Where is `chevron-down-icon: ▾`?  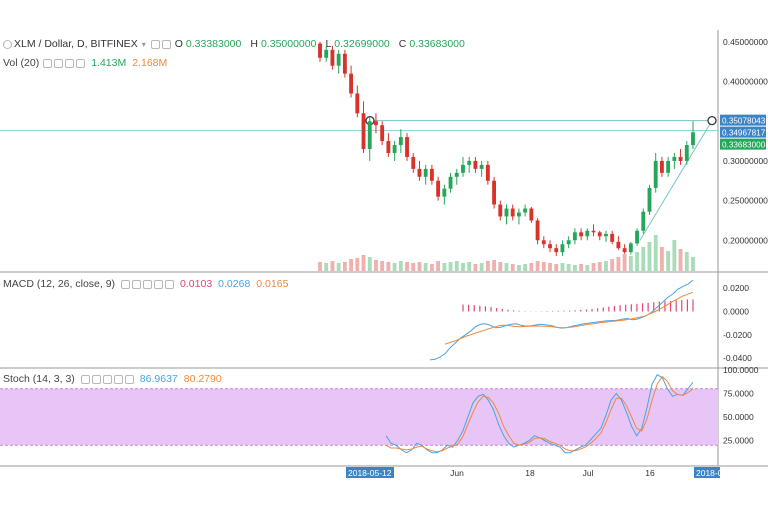
chevron-down-icon: ▾ is located at coordinates (143, 44).